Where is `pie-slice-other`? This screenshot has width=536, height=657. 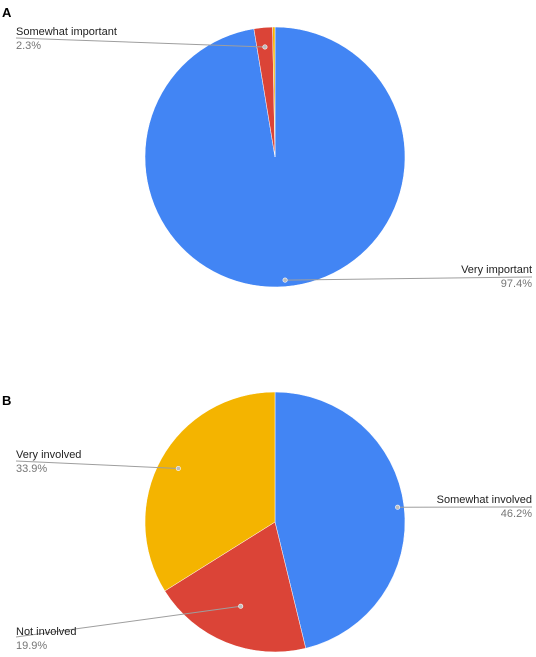
pie-slice-other is located at coordinates (274, 92).